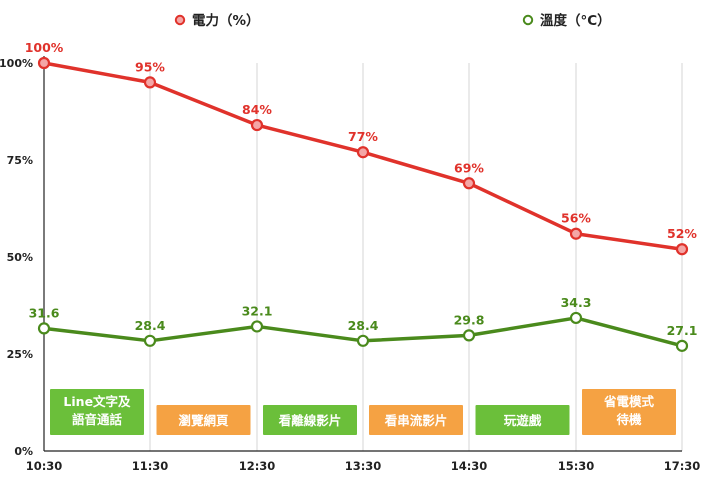 This screenshot has height=491, width=720. Describe the element at coordinates (682, 233) in the screenshot. I see `power-data-label: 52%` at that location.